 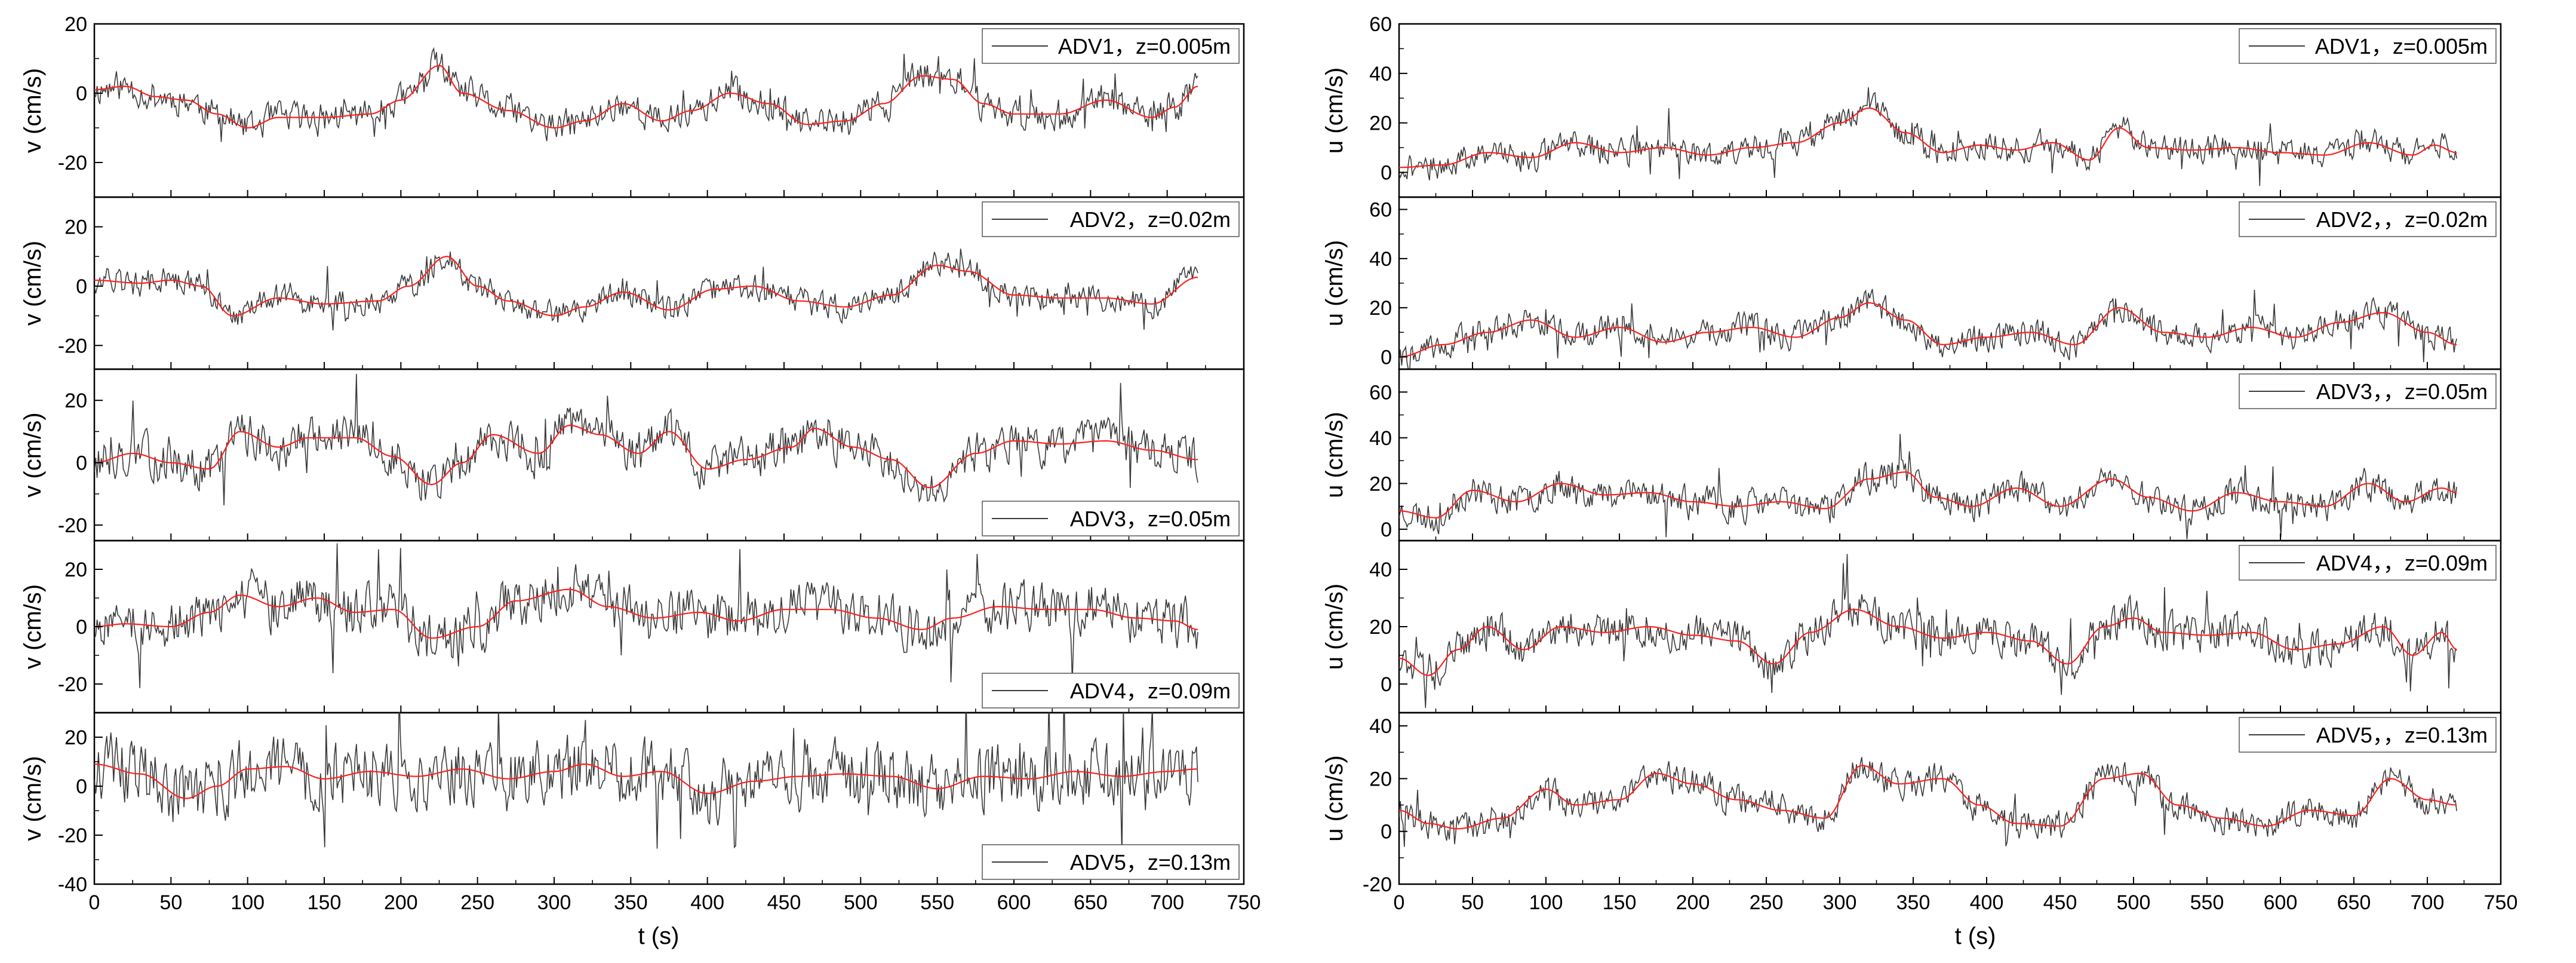 I want to click on panel-left-1-ytick-label: 20, so click(x=75, y=24).